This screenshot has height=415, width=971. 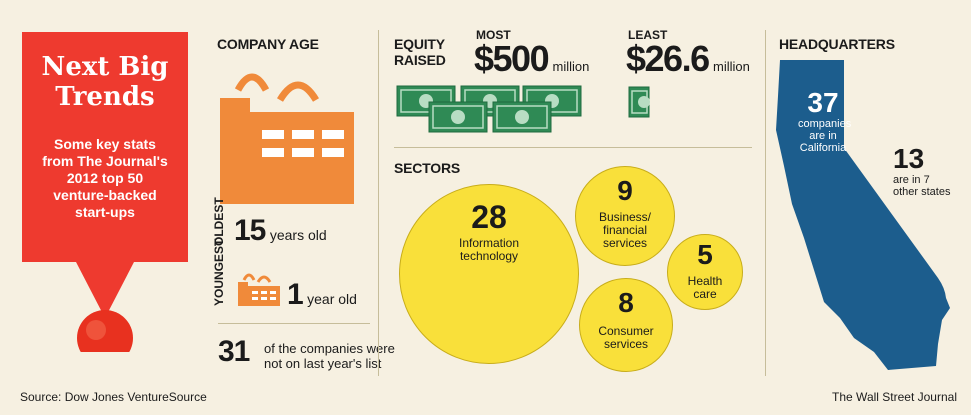 I want to click on california-label: companies are in California, so click(x=825, y=136).